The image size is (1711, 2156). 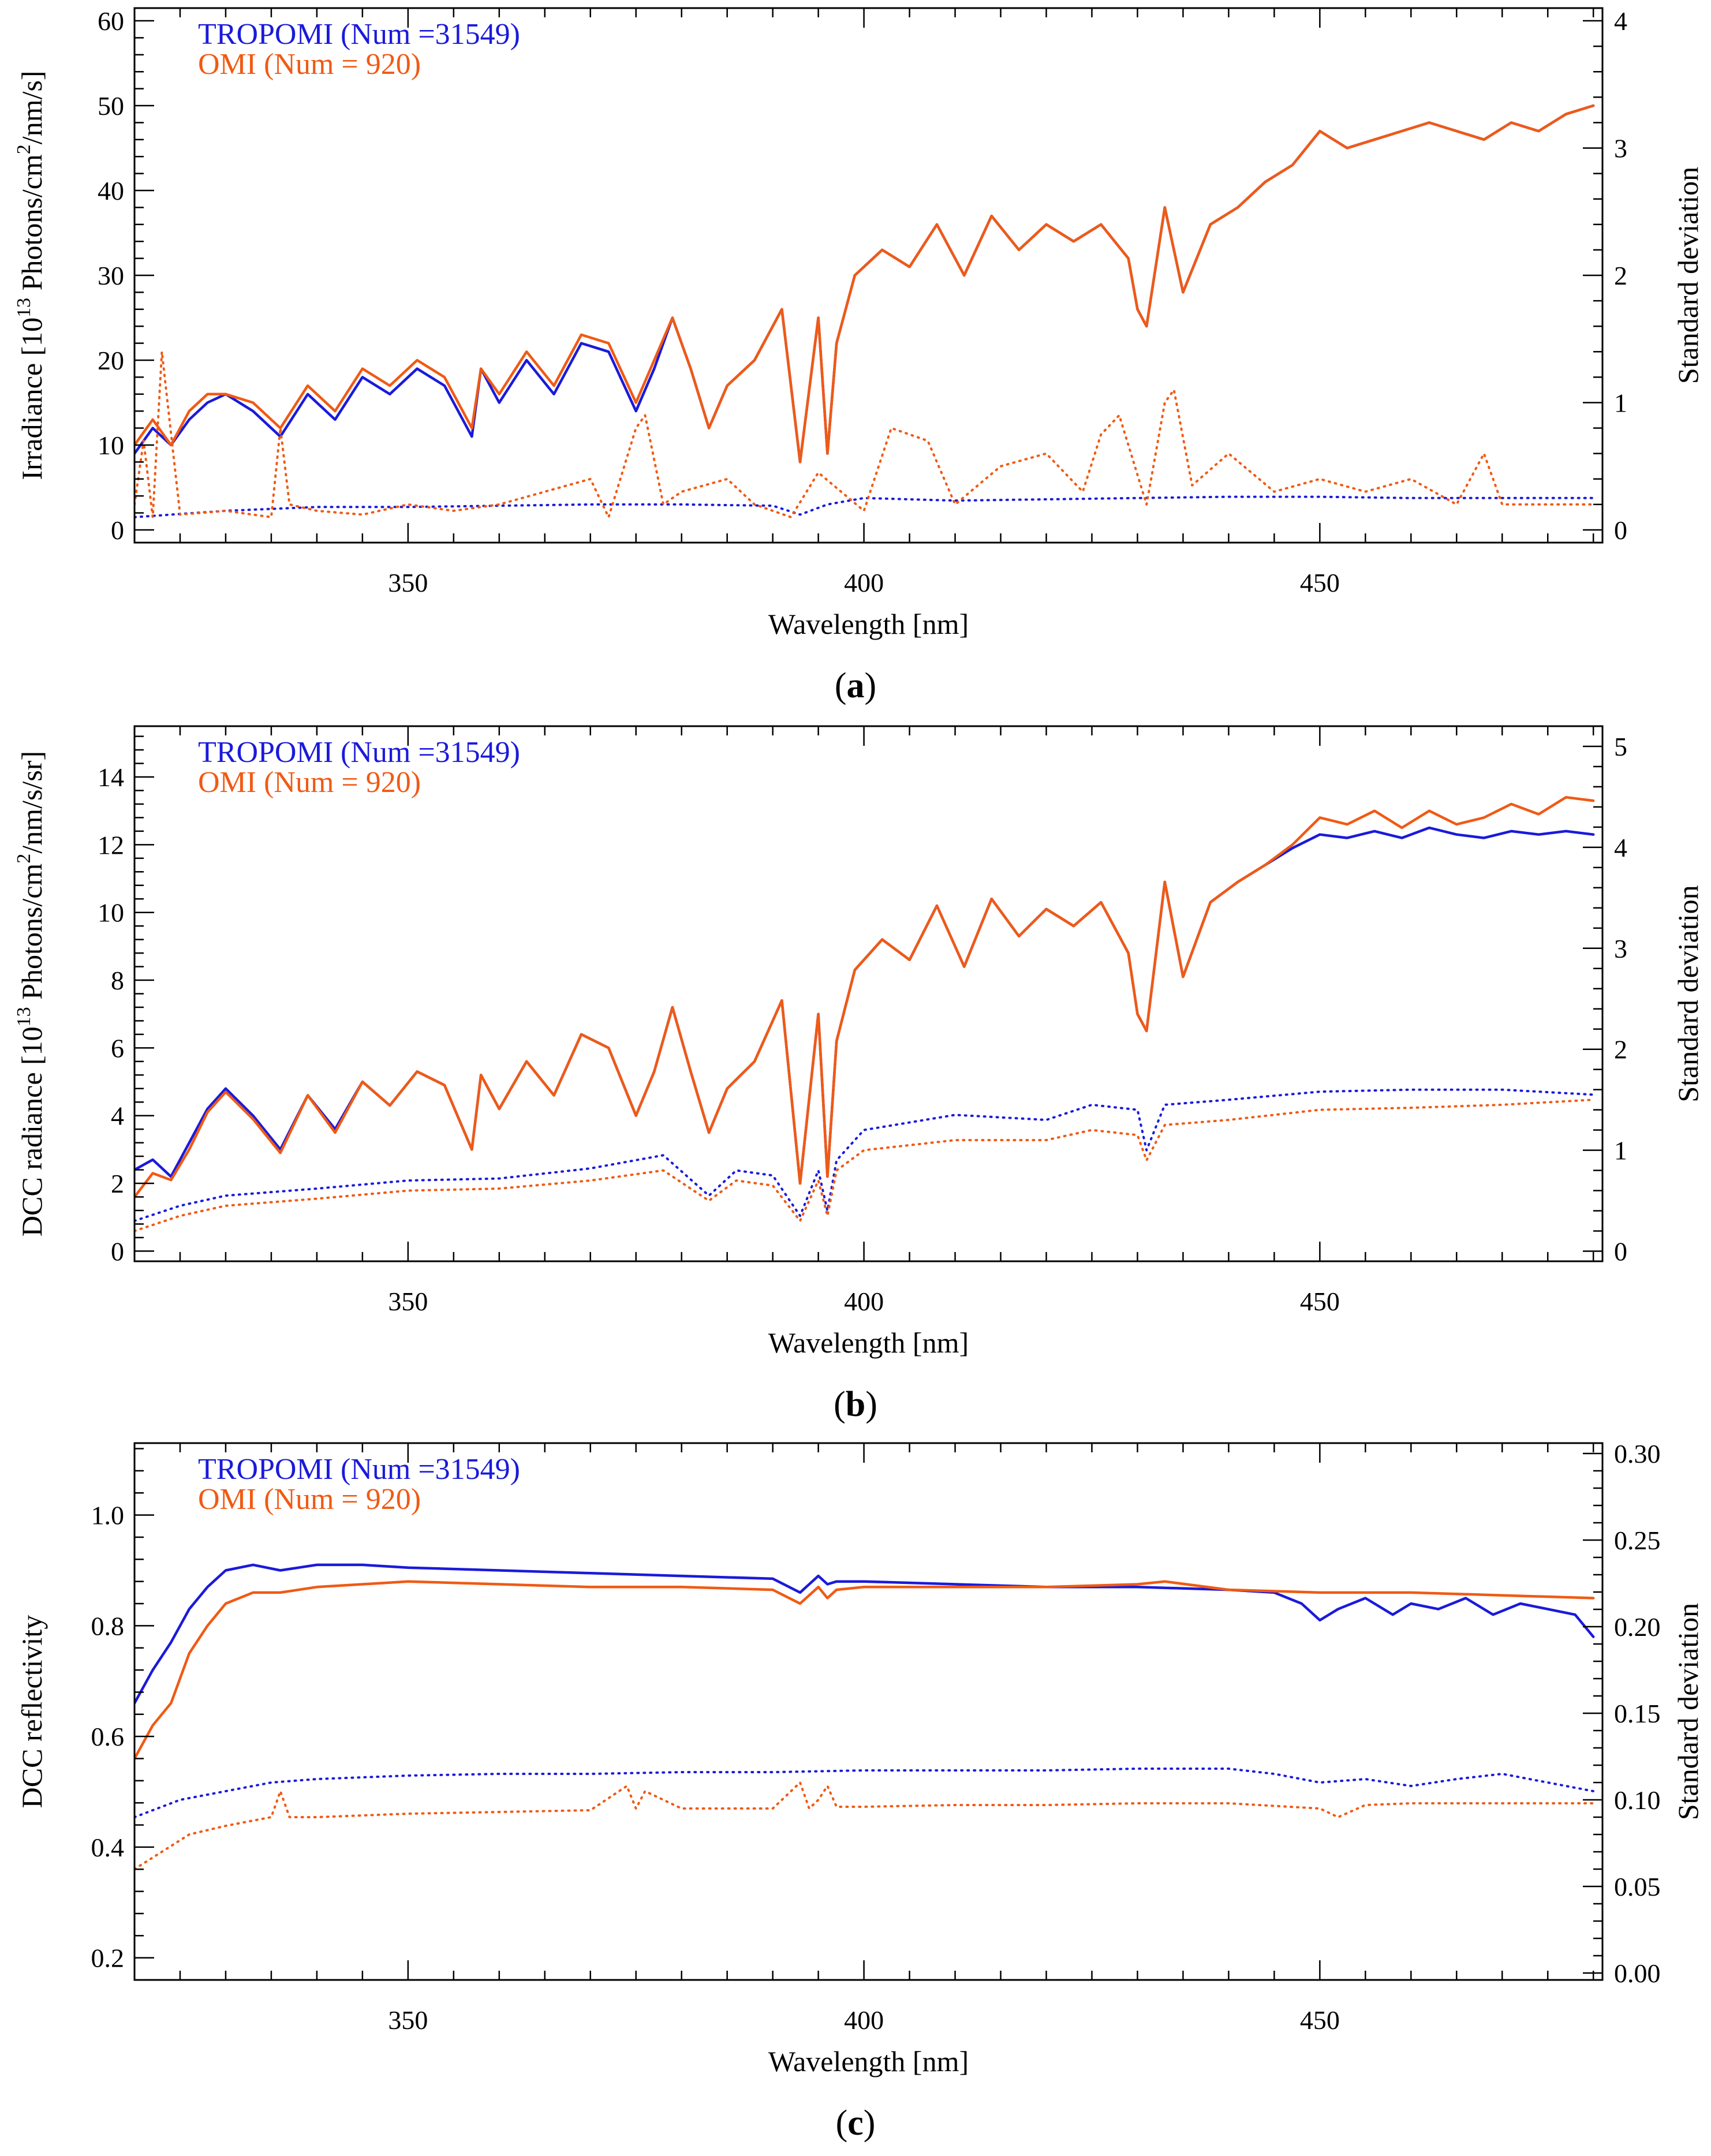 What do you see at coordinates (32, 398) in the screenshot?
I see `y-axis-label-part: Irradiance [10` at bounding box center [32, 398].